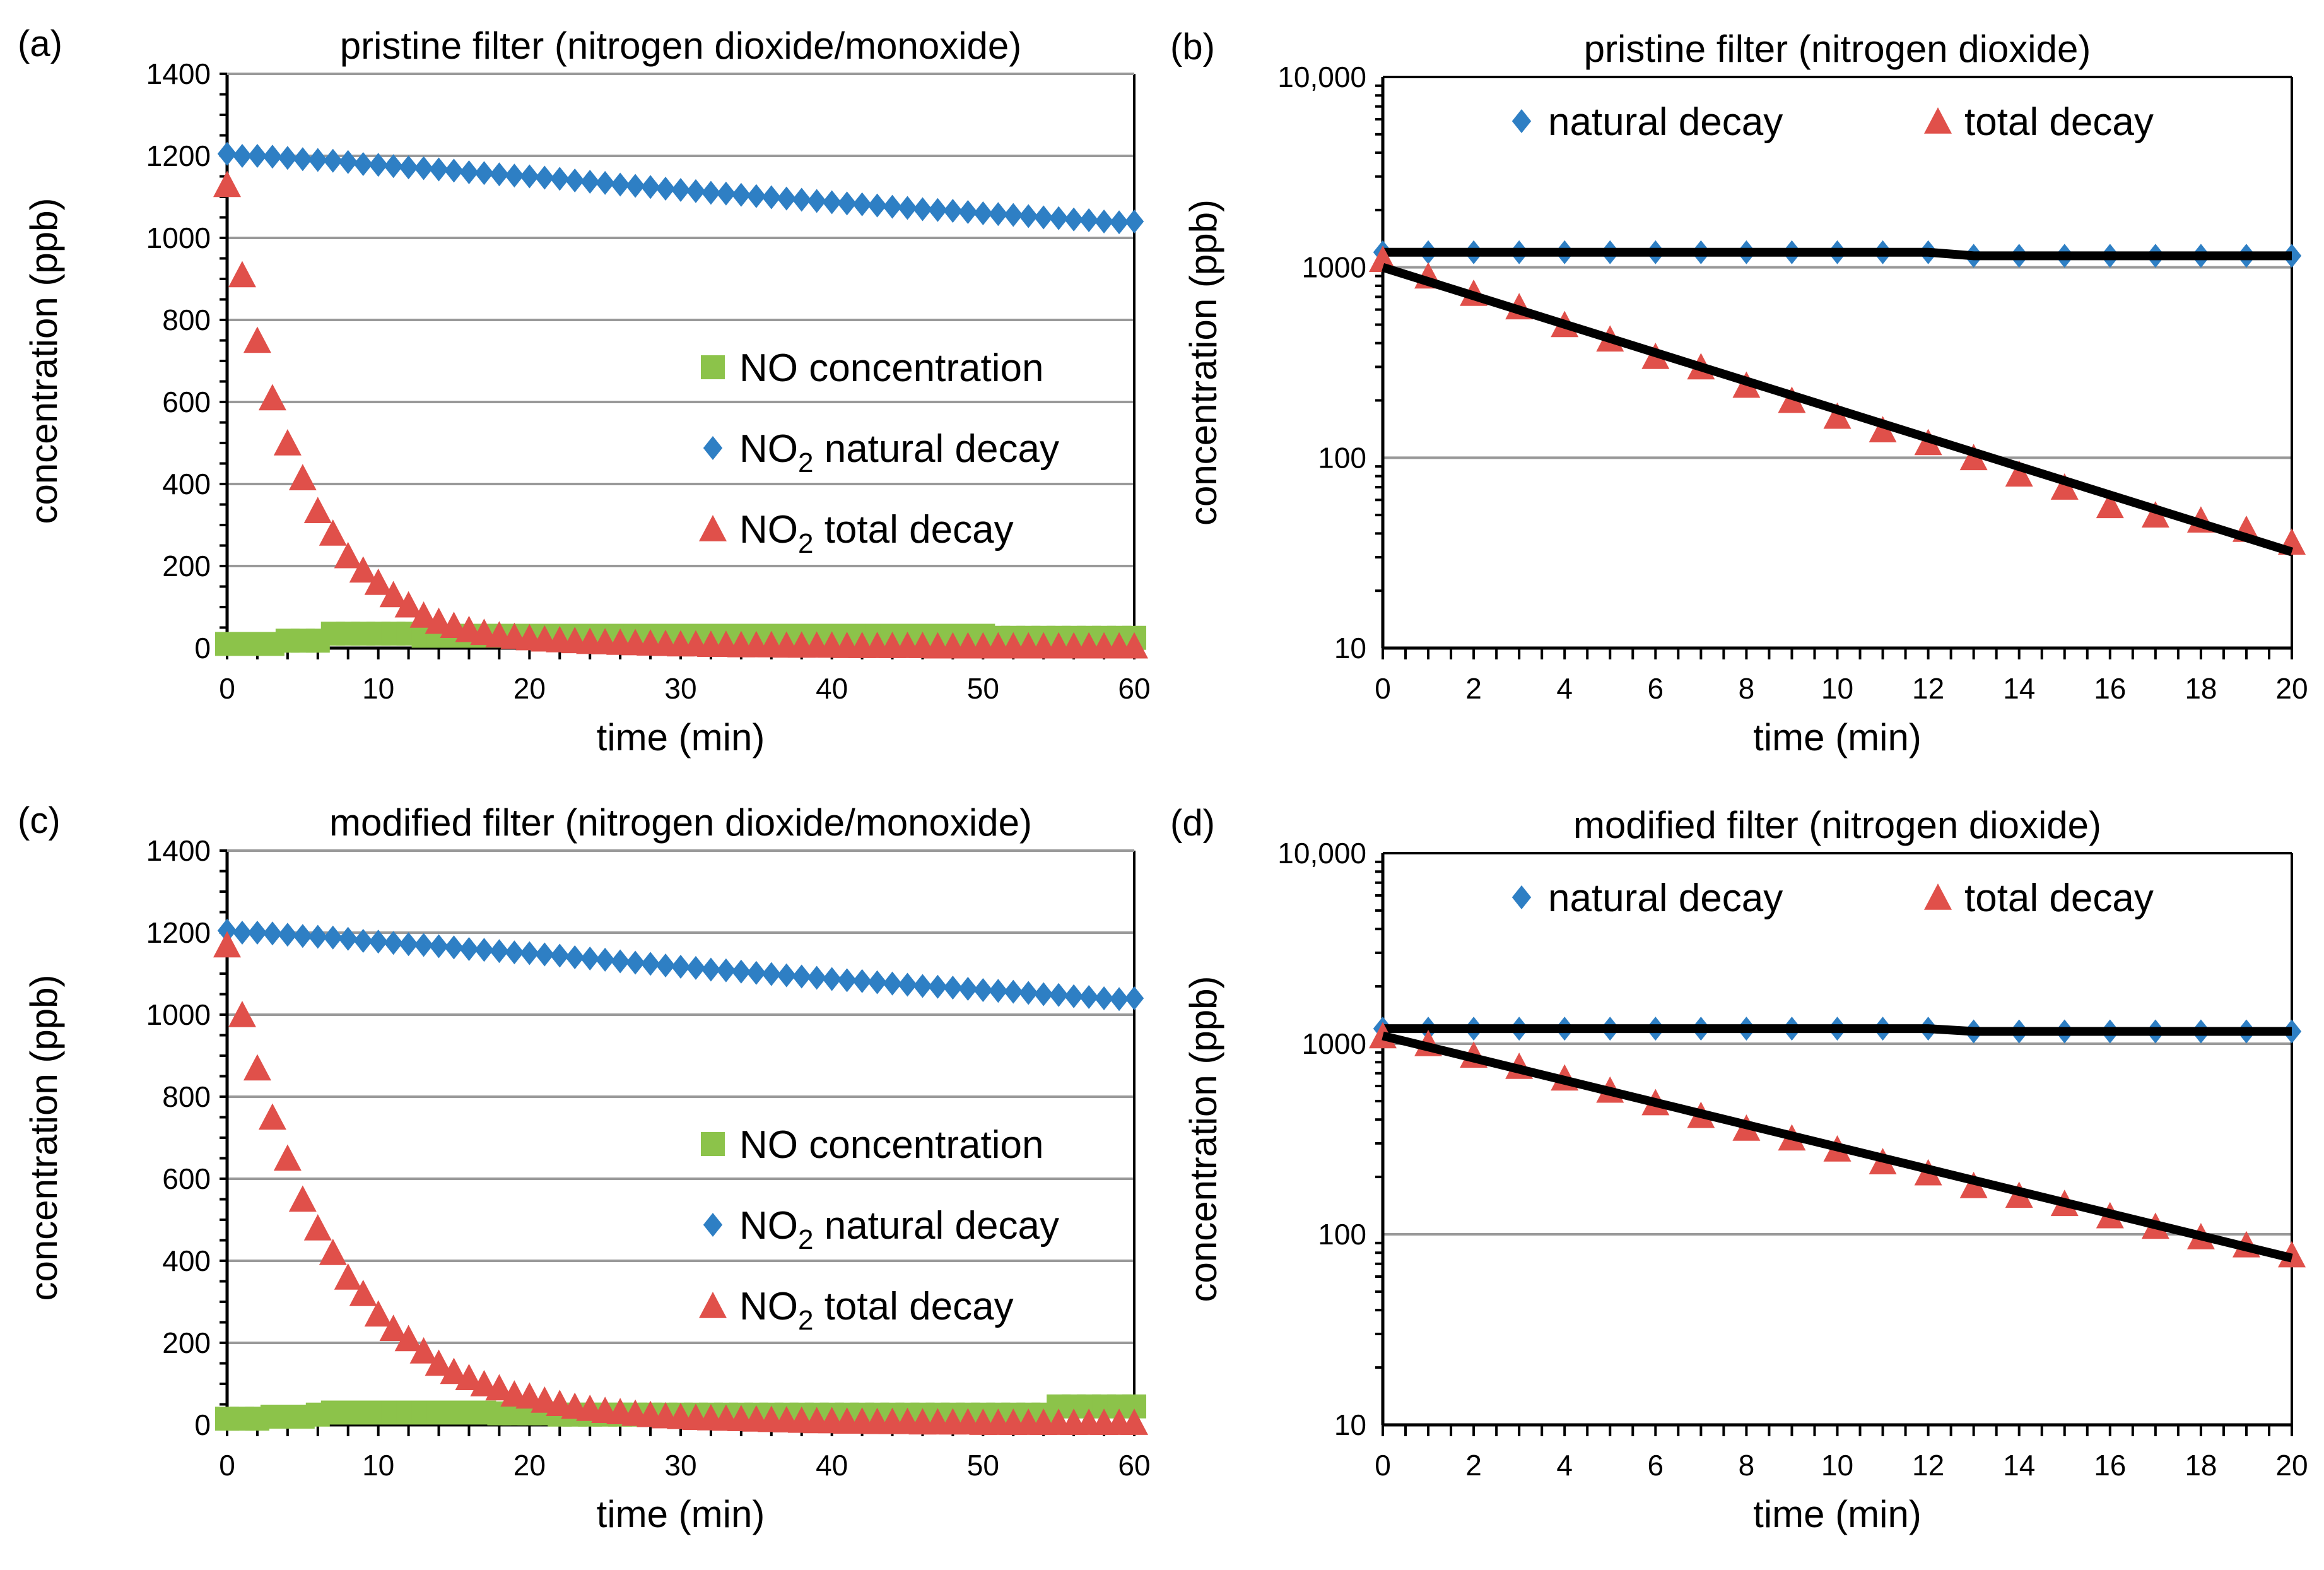  I want to click on panel-label: (a), so click(40, 43).